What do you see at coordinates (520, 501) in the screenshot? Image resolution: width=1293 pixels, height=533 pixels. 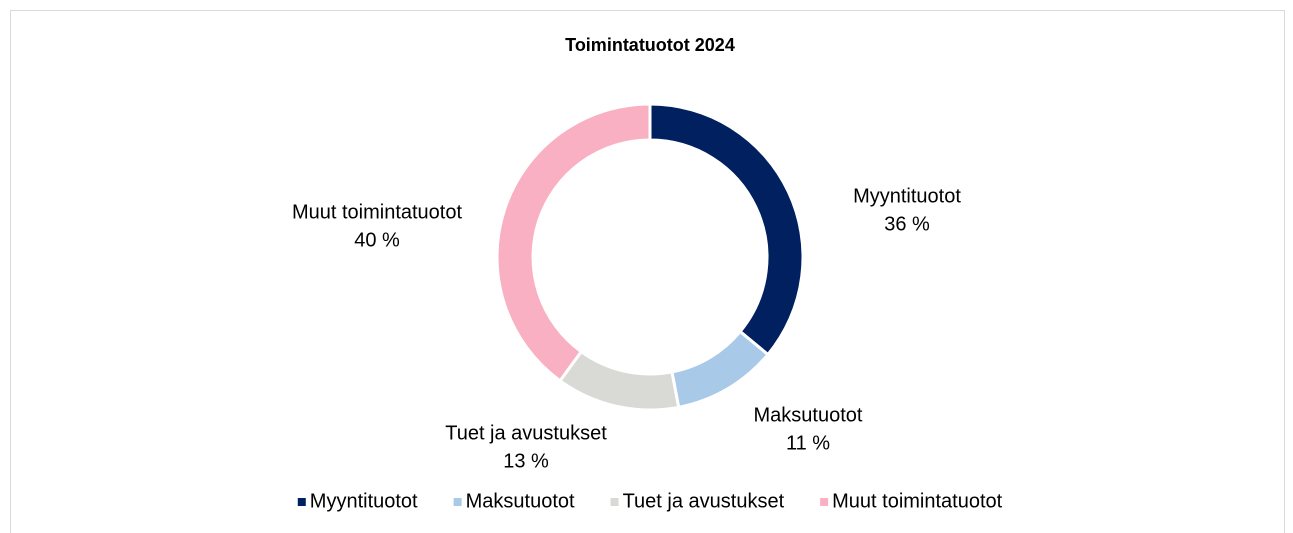 I see `legend-label: Maksutuotot` at bounding box center [520, 501].